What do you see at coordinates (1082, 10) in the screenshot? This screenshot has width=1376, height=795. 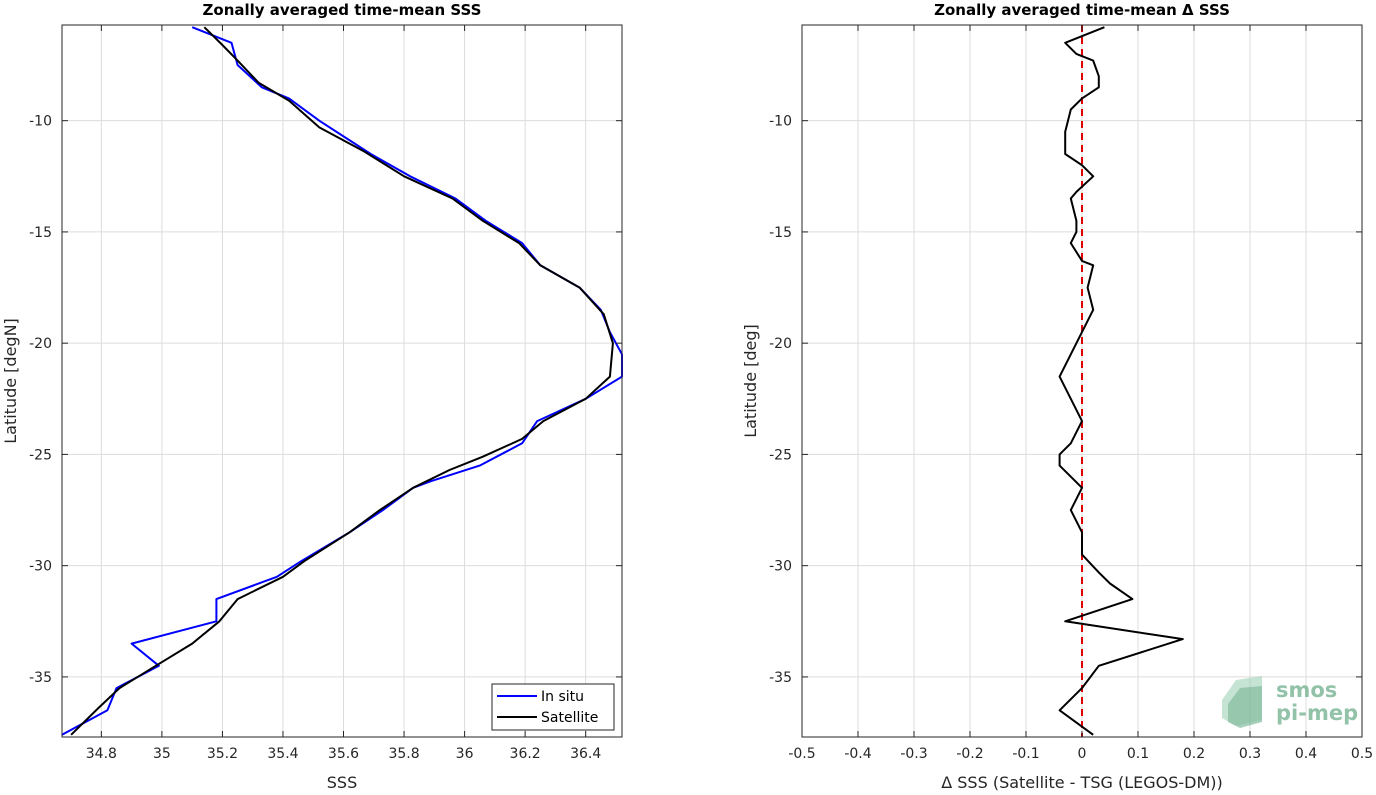 I see `delta-chart-title: Zonally averaged time-mean Δ SSS` at bounding box center [1082, 10].